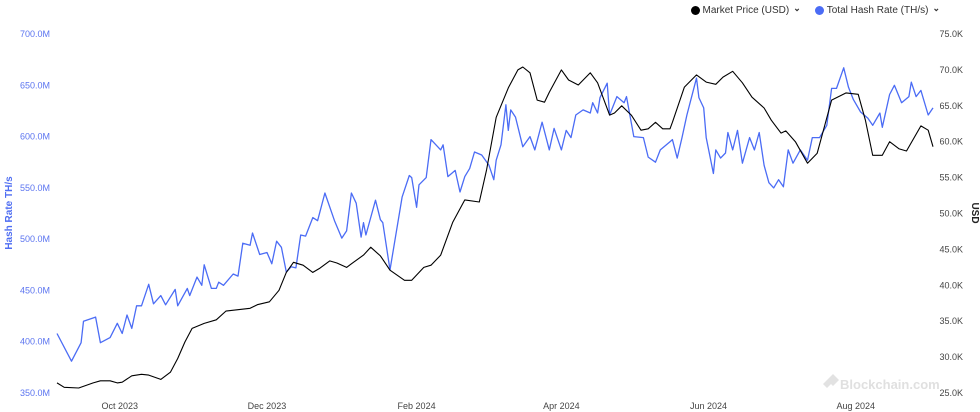 The height and width of the screenshot is (412, 980). What do you see at coordinates (951, 357) in the screenshot?
I see `right-tick-label: 30.0K` at bounding box center [951, 357].